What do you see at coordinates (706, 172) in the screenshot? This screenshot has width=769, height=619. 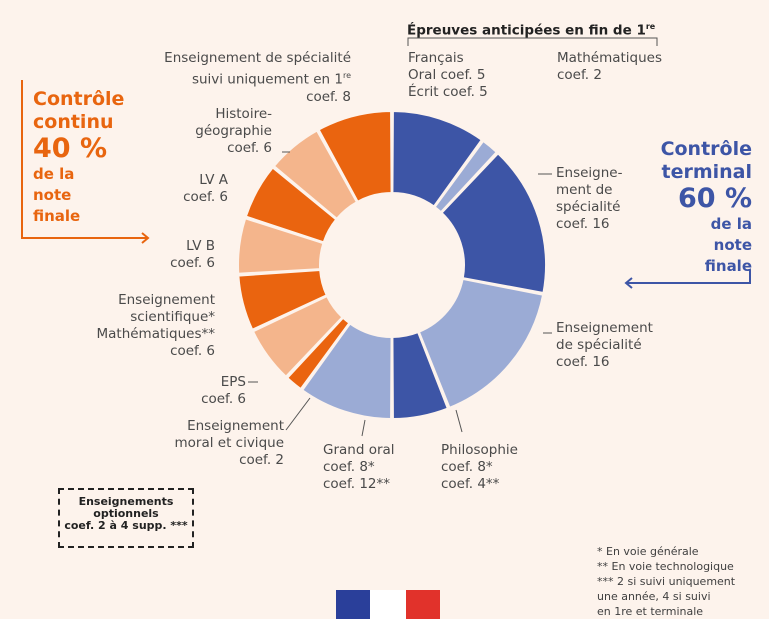 I see `terminal-title-2: terminal` at bounding box center [706, 172].